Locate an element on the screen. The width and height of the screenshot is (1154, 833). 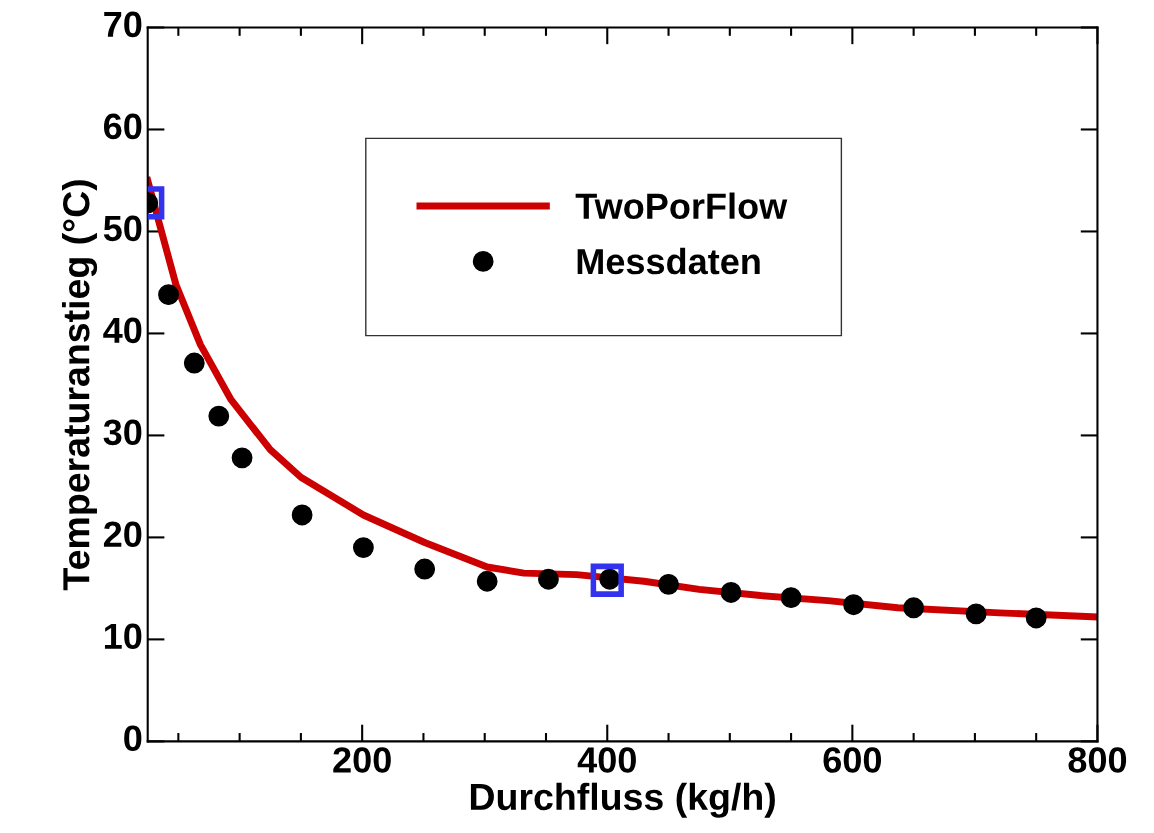
y-tick-label: 60 is located at coordinates (123, 126).